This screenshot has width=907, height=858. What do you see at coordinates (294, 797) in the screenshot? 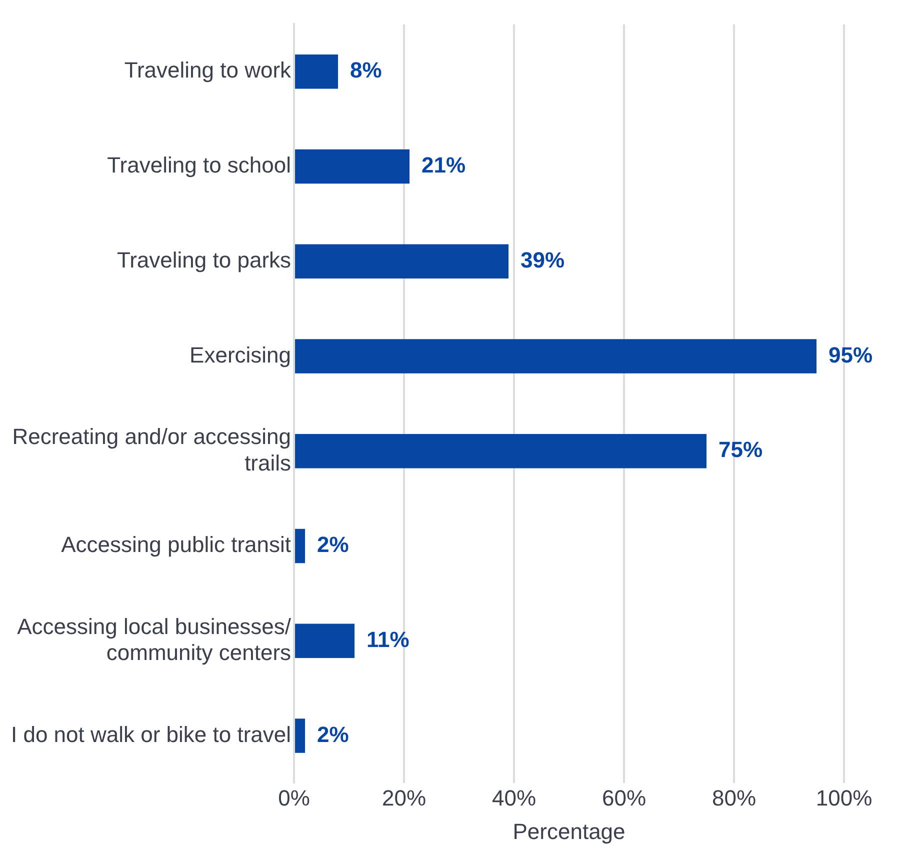
I see `x-tick-label: 0%` at bounding box center [294, 797].